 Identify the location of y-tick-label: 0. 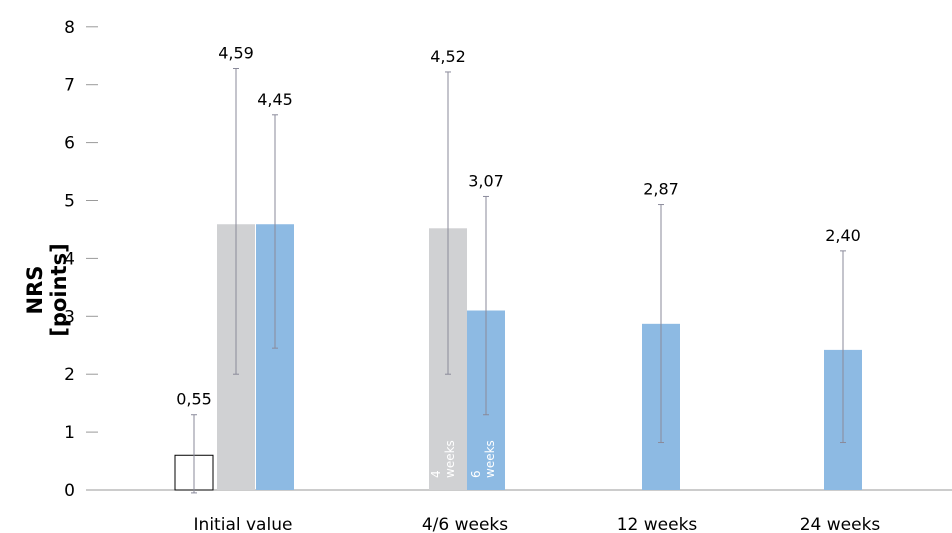
(69, 491).